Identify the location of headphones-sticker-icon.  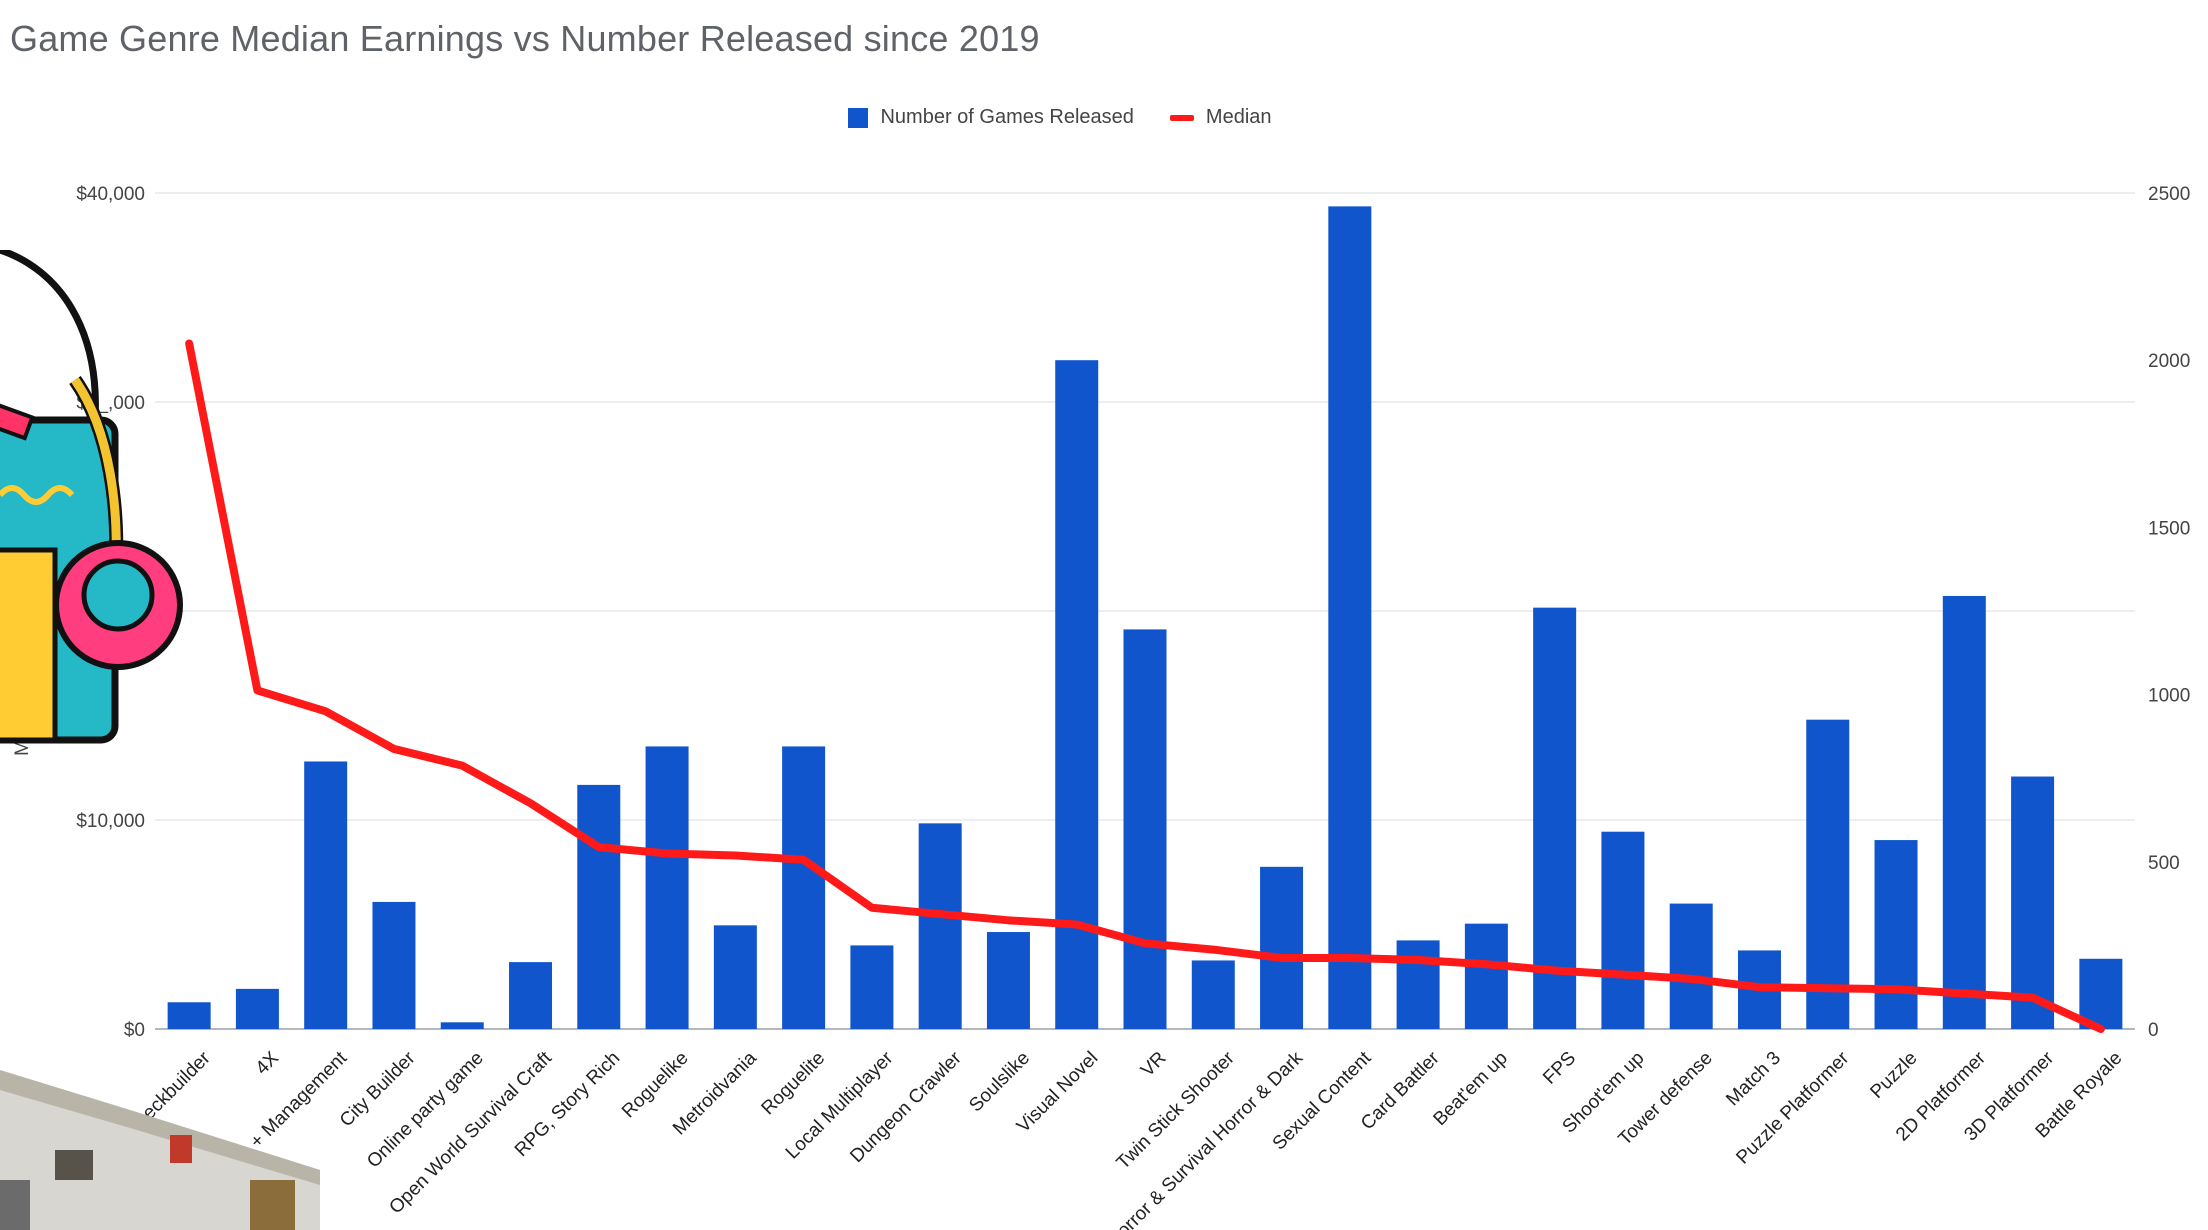
(91, 497).